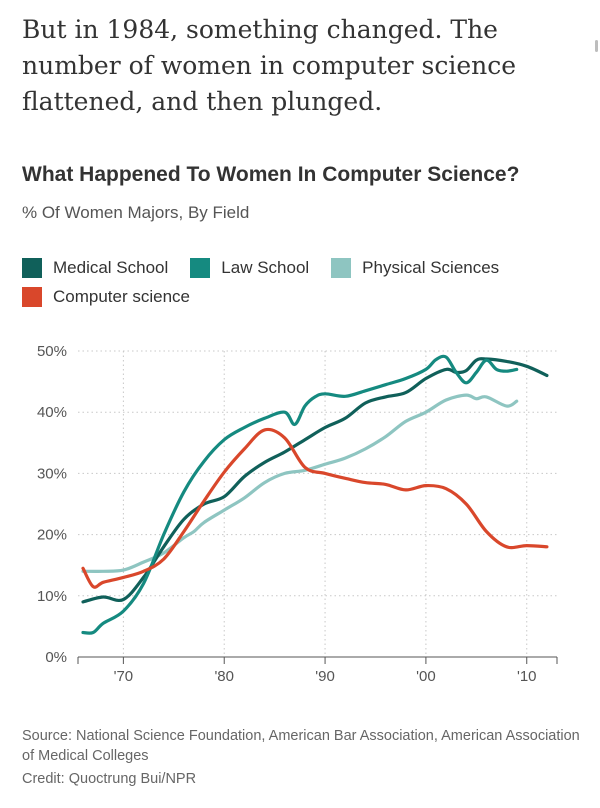 This screenshot has height=808, width=600. I want to click on credit-note: Credit: Quoctrung Bui/NPR, so click(109, 779).